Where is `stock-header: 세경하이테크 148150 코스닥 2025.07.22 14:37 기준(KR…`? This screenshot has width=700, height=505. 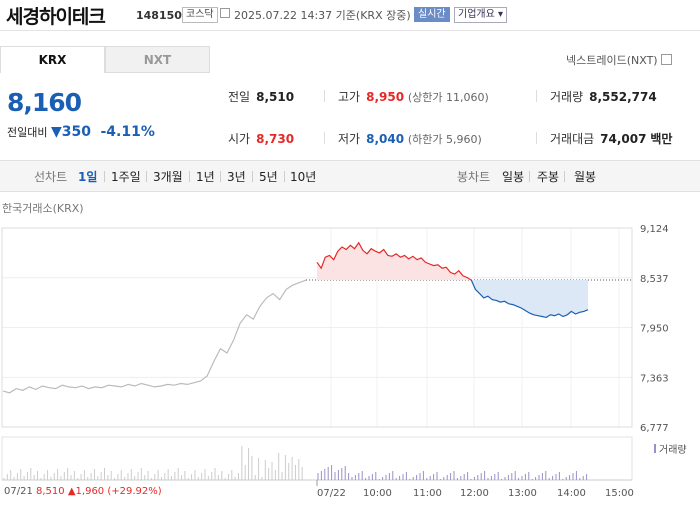 stock-header: 세경하이테크 148150 코스닥 2025.07.22 14:37 기준(KR… is located at coordinates (350, 15).